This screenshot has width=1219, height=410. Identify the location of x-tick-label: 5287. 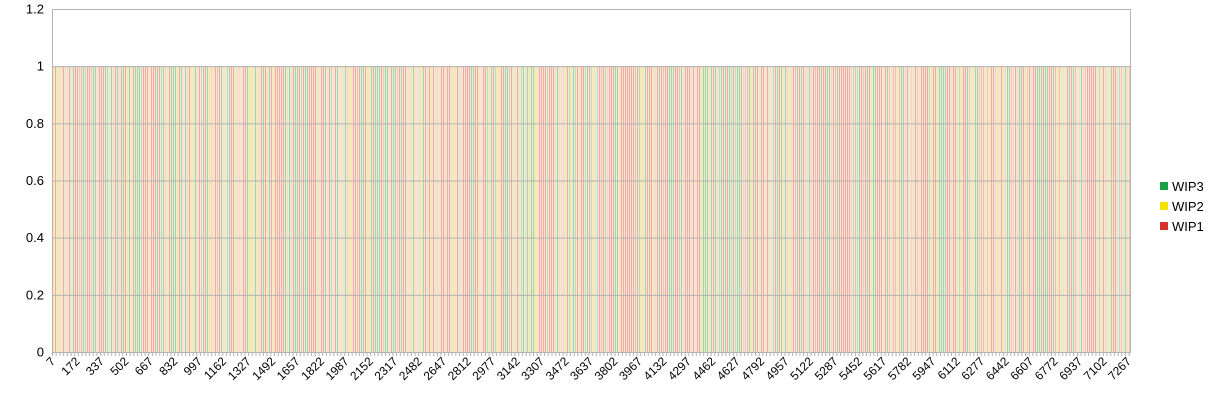
(826, 368).